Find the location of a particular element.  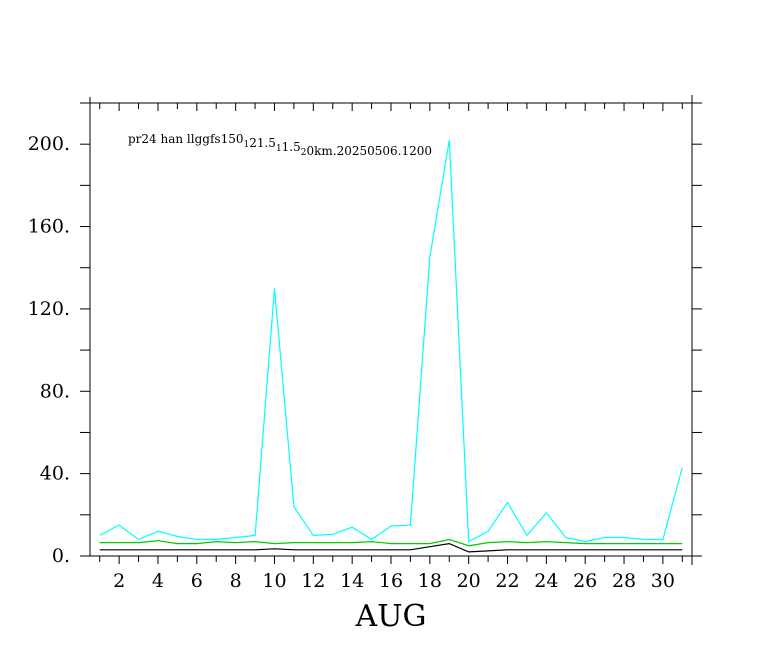

x-tick-label: 8 is located at coordinates (236, 581).